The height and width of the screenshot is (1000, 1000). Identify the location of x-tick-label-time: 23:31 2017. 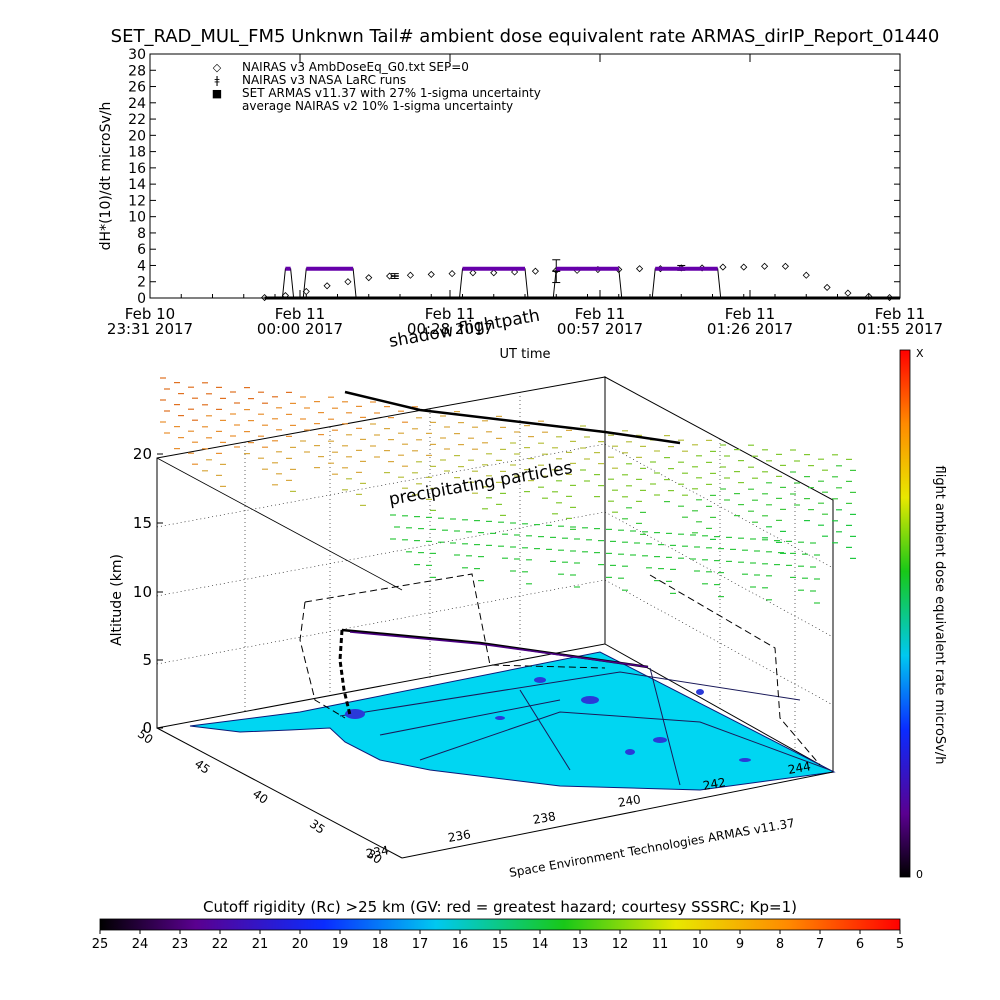
(150, 329).